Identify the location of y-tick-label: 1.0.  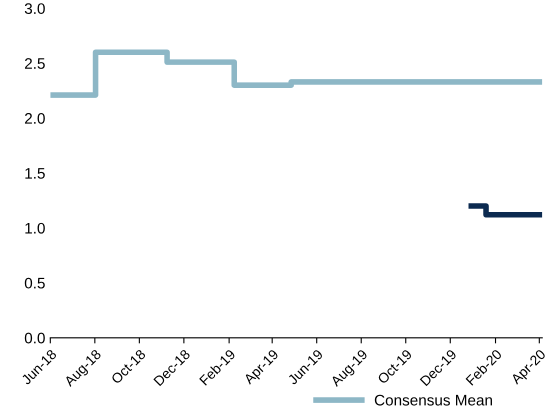
(35, 228).